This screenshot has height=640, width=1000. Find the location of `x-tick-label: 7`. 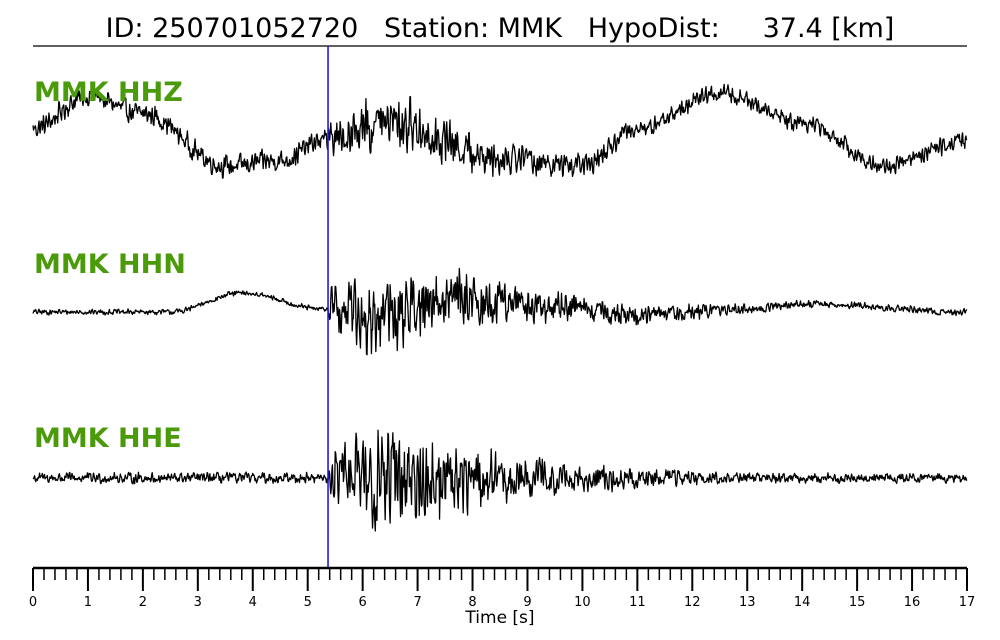

x-tick-label: 7 is located at coordinates (417, 602).